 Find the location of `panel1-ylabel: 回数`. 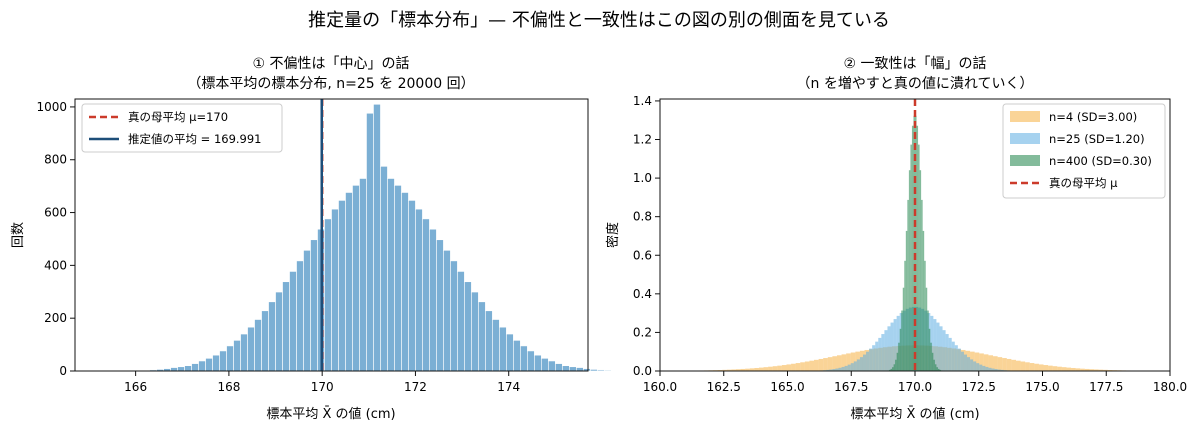

panel1-ylabel: 回数 is located at coordinates (18, 235).